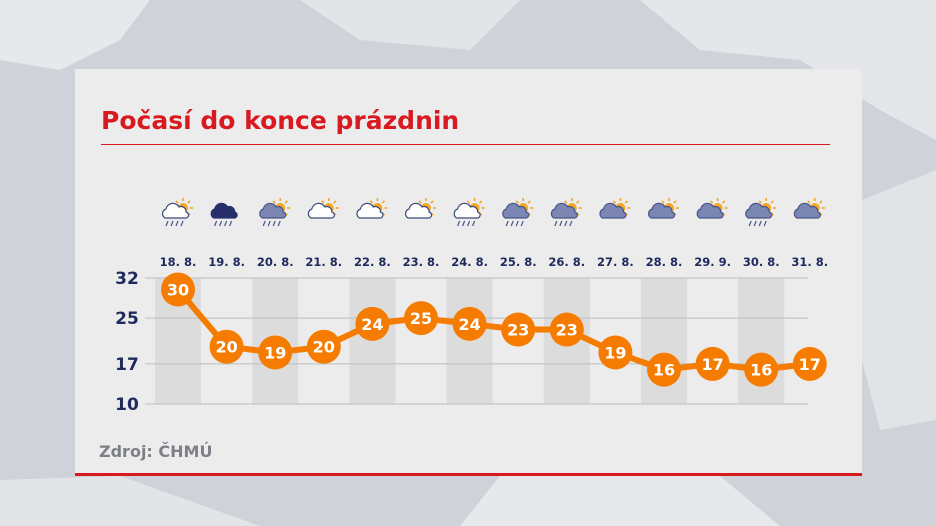  Describe the element at coordinates (127, 279) in the screenshot. I see `y-tick-label: 32` at that location.